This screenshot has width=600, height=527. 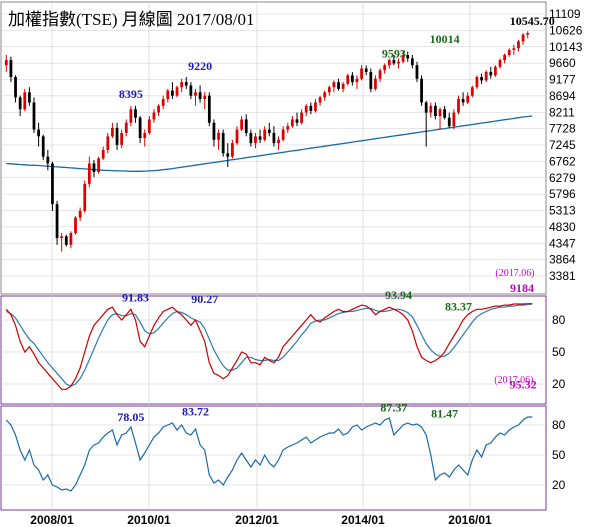 I want to click on rsi-annotation: 83.72, so click(x=195, y=411).